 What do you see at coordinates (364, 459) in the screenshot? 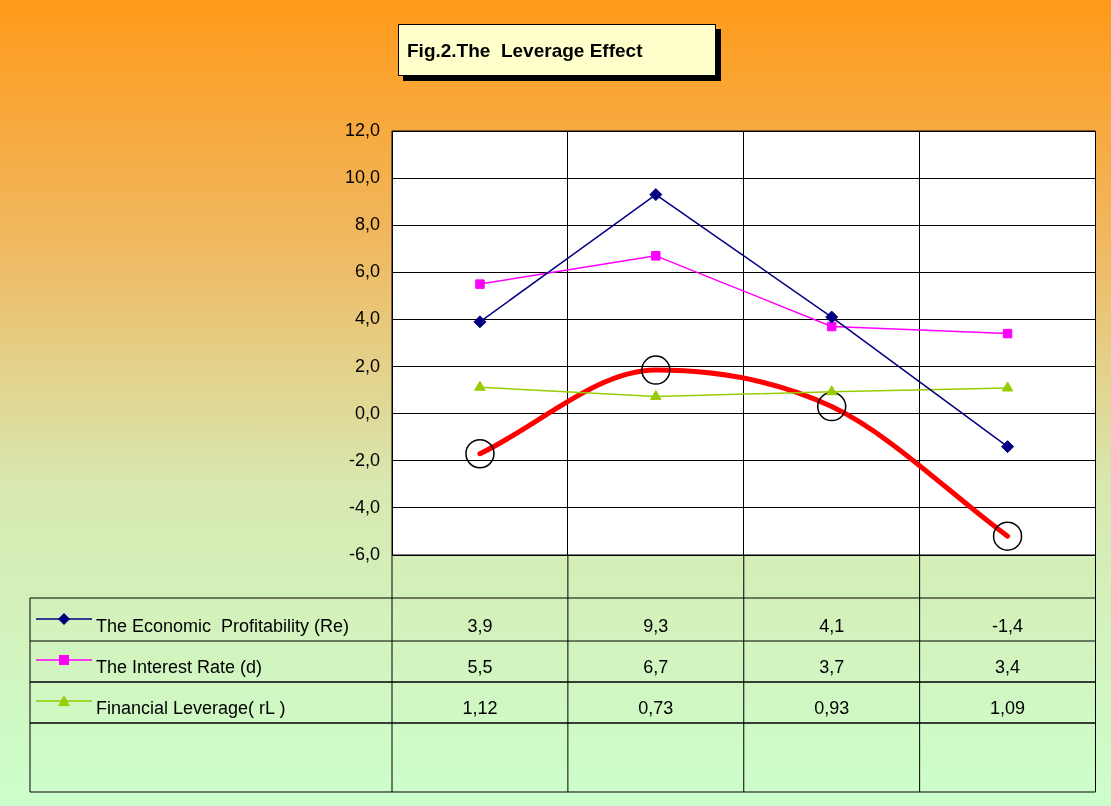
I see `y-tick-label: -2,0` at bounding box center [364, 459].